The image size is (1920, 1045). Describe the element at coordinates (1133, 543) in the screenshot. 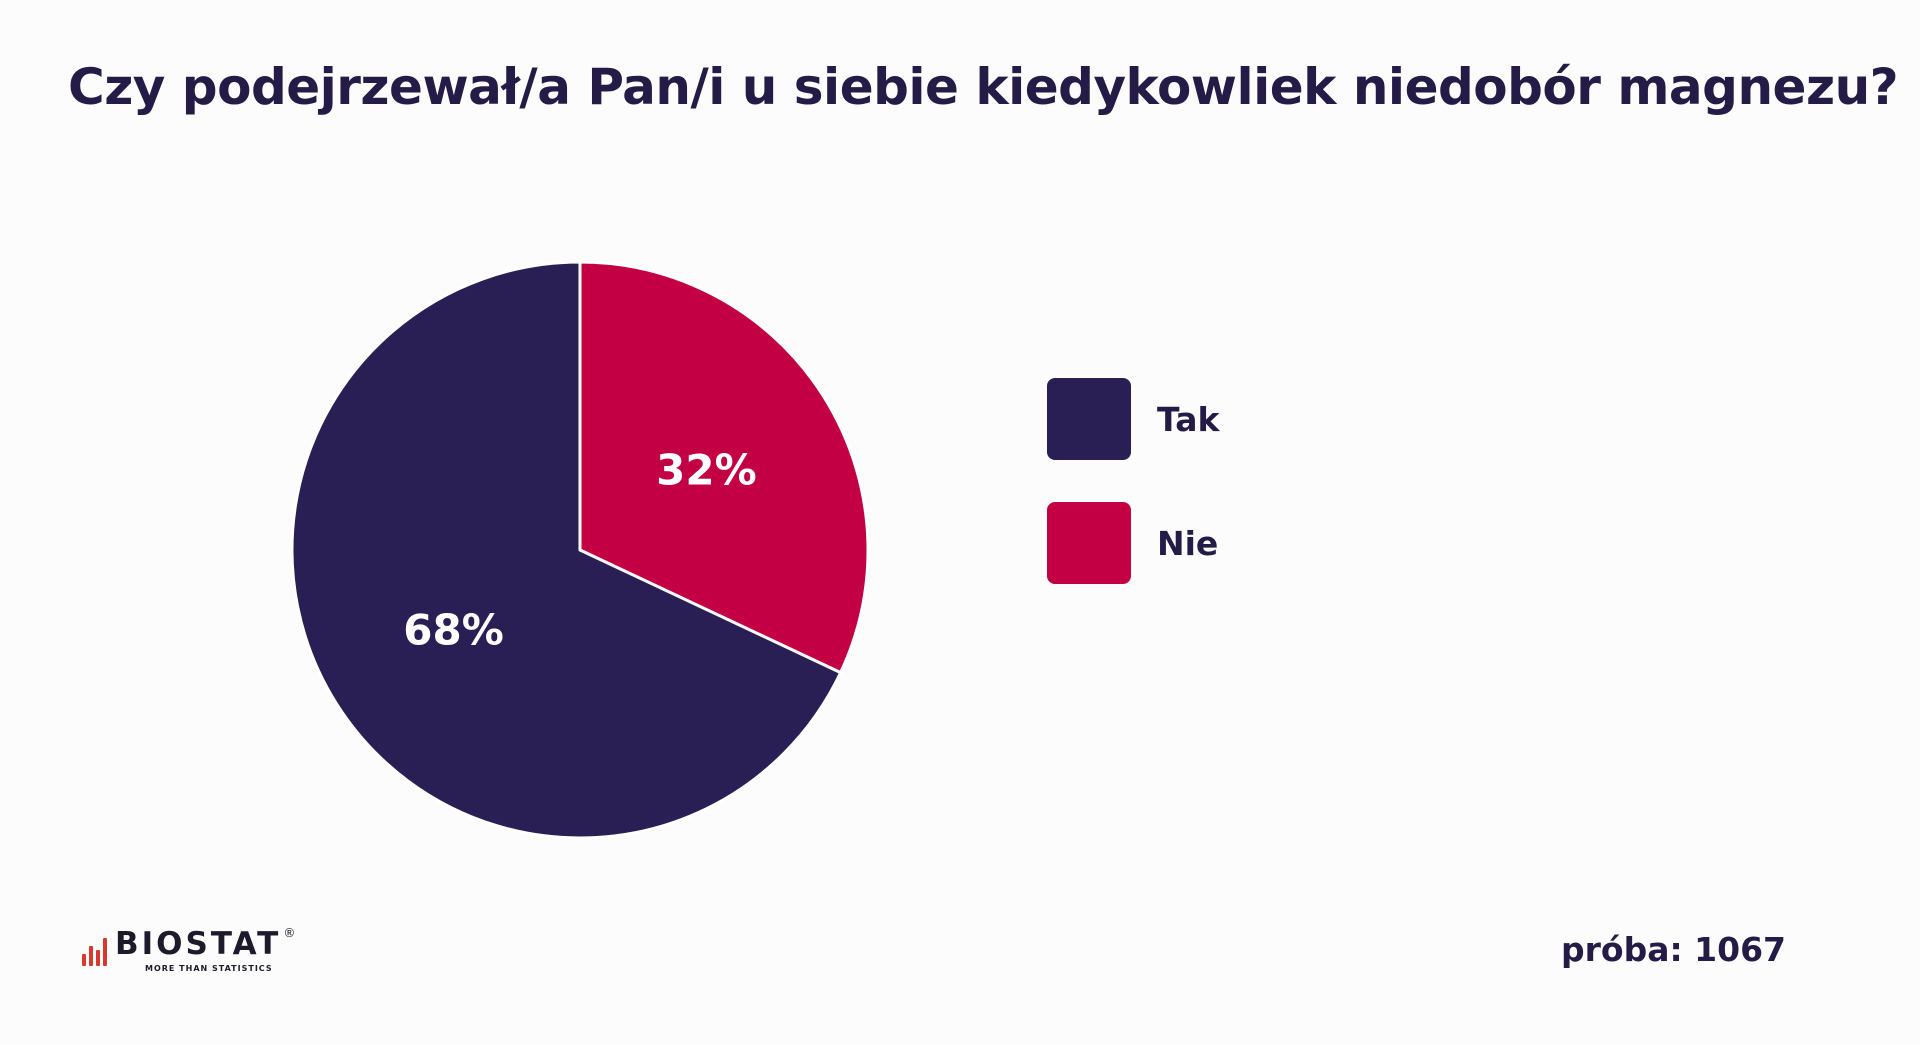

I see `legend-item-nie: Nie` at that location.